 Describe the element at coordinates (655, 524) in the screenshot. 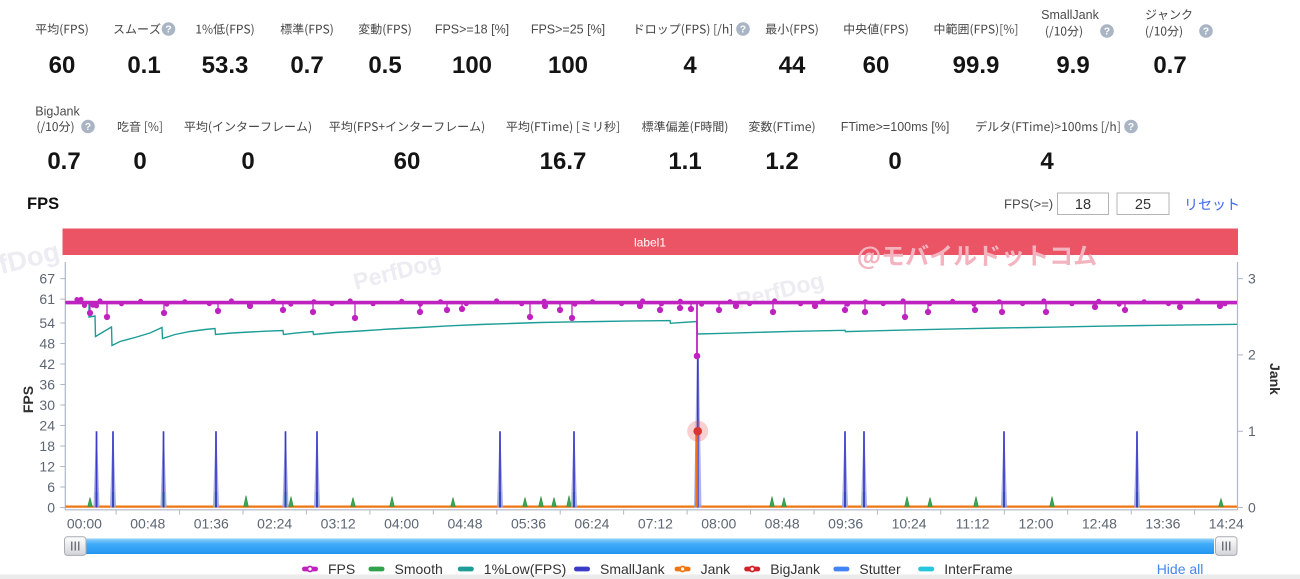

I see `svg-text: 07:12` at that location.